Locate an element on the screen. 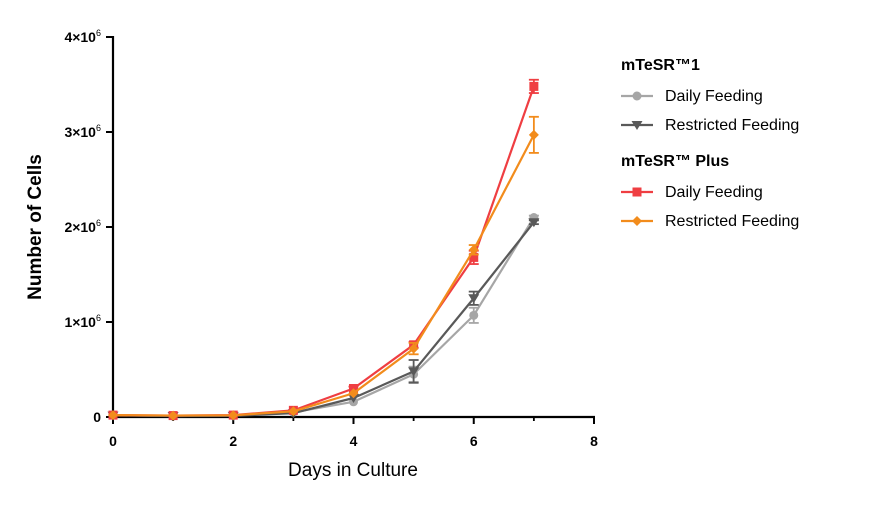 Image resolution: width=896 pixels, height=510 pixels. y-tick-label: 0 is located at coordinates (97, 417).